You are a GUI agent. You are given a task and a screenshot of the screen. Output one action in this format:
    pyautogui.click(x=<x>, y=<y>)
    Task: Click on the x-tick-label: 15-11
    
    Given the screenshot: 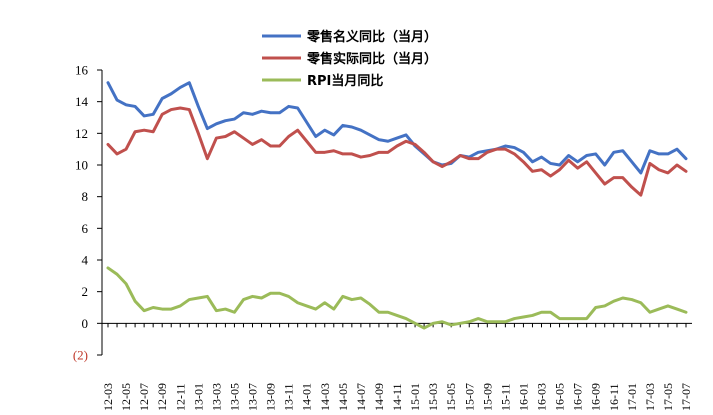 What is the action you would take?
    pyautogui.click(x=505, y=397)
    